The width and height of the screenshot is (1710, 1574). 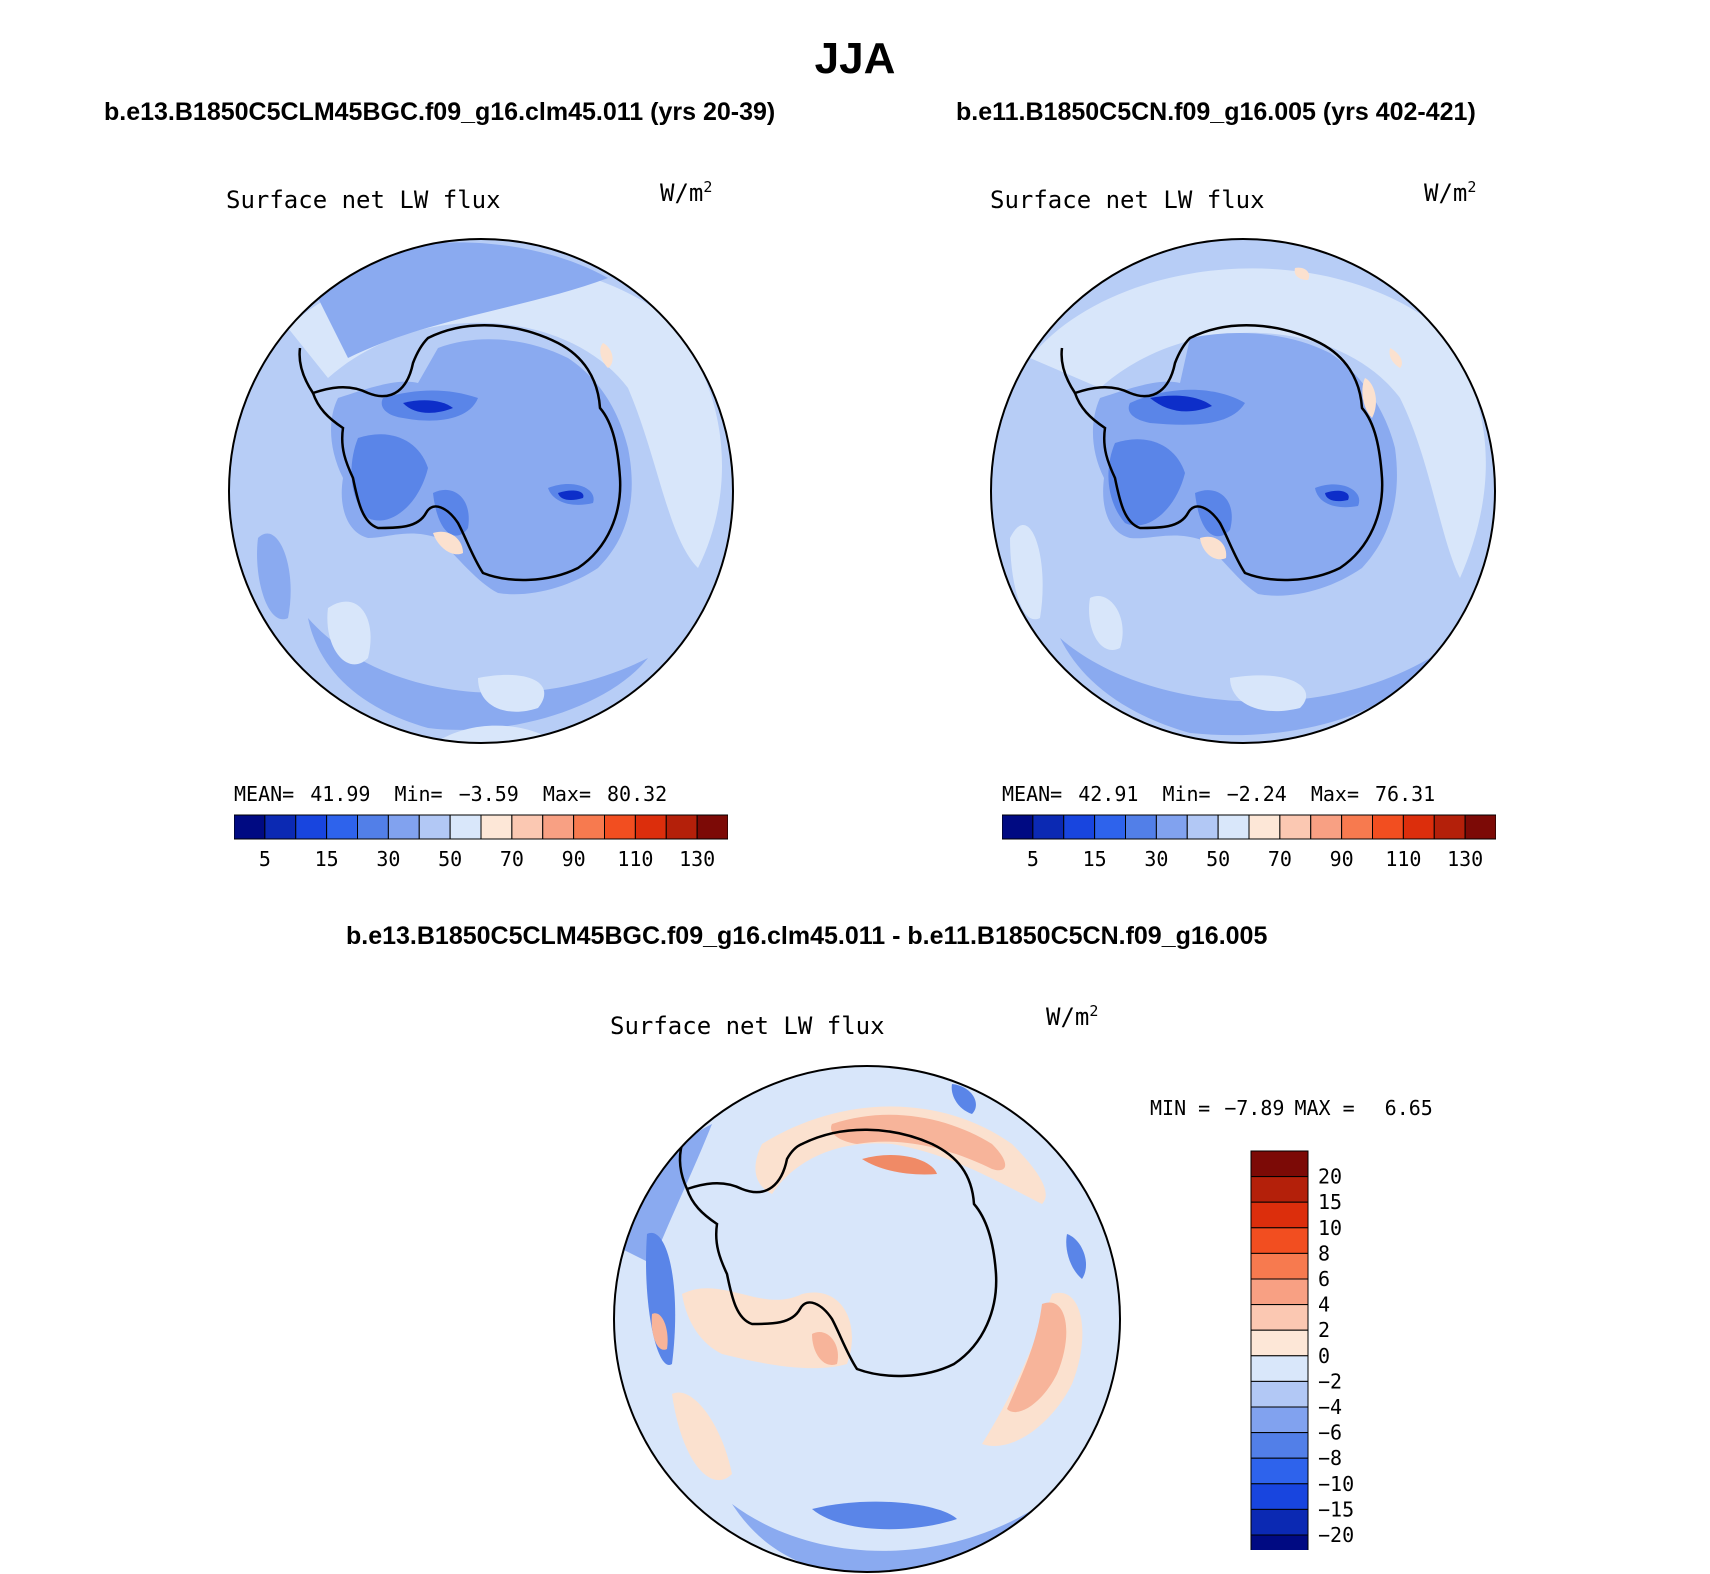 I want to click on colorbar-tick-label: 30, so click(x=388, y=859).